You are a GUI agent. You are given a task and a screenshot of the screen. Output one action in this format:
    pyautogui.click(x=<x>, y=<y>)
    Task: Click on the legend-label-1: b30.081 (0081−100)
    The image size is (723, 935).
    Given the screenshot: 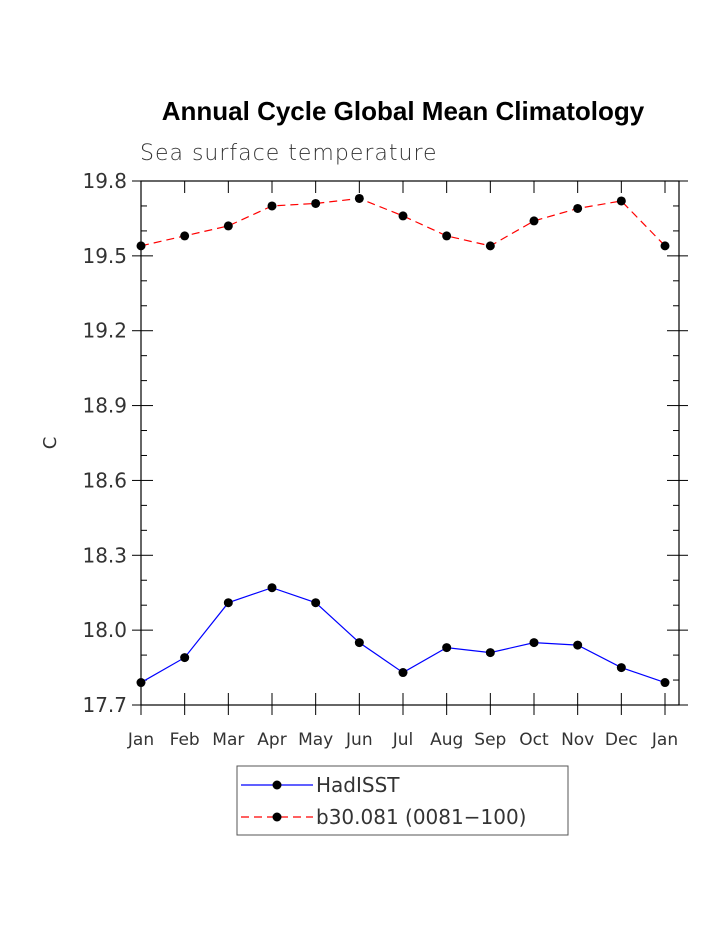 What is the action you would take?
    pyautogui.click(x=421, y=817)
    